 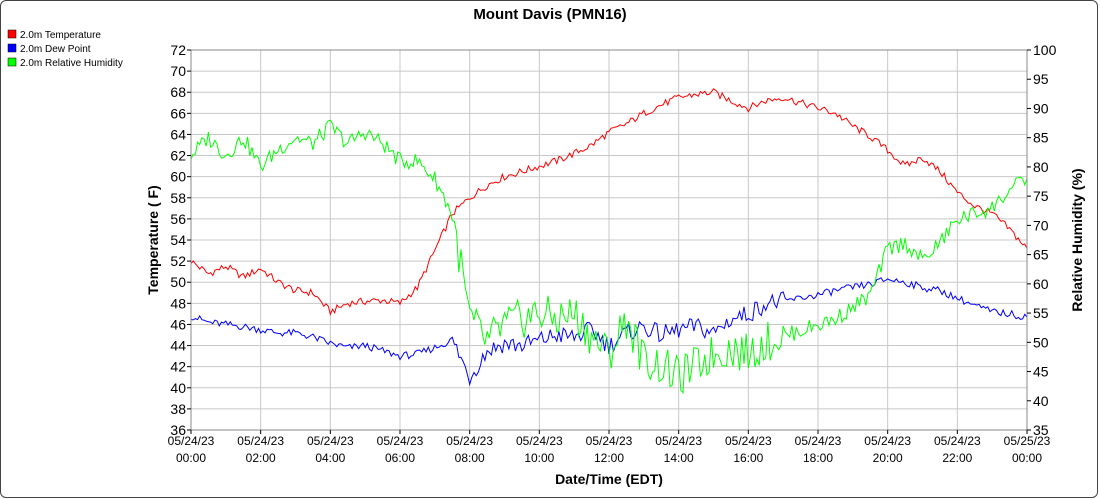 I want to click on legend-label: 2.0m Relative Humidity, so click(x=71, y=63).